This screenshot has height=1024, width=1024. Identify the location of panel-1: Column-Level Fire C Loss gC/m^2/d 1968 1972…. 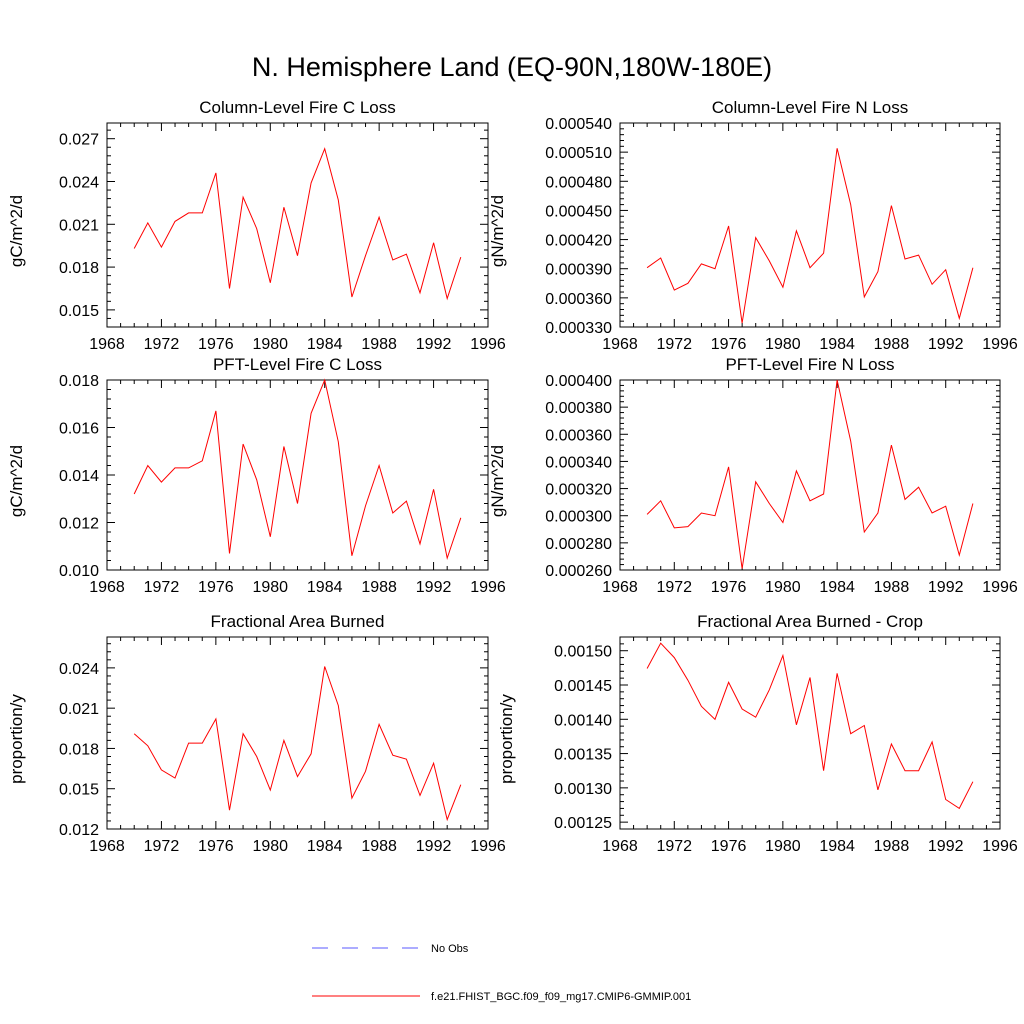
(256, 225).